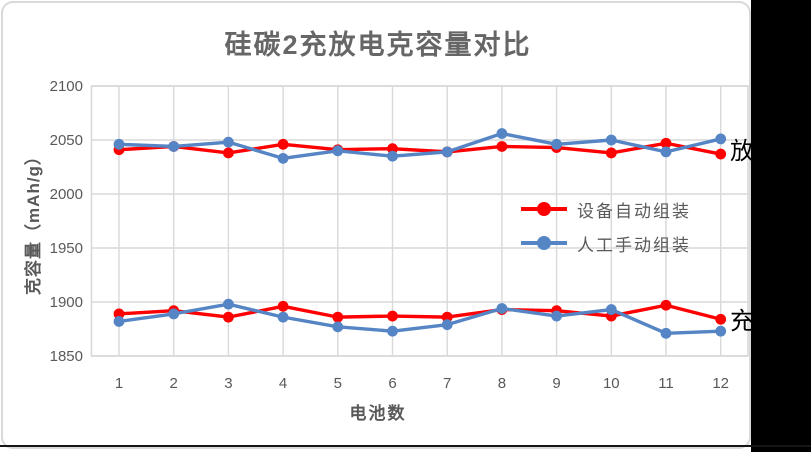 The width and height of the screenshot is (811, 452). I want to click on legend-label-manual: 人工手动组装, so click(634, 245).